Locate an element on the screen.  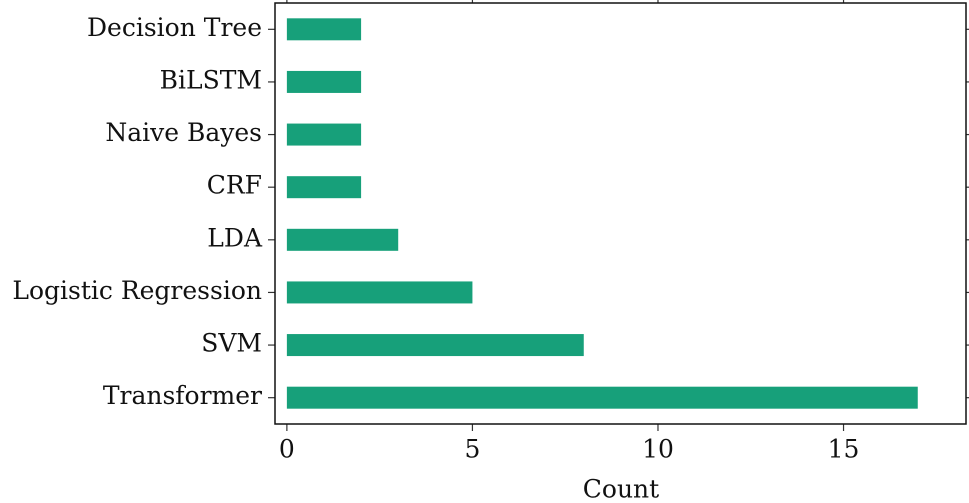
x-axis-label: Count is located at coordinates (621, 489).